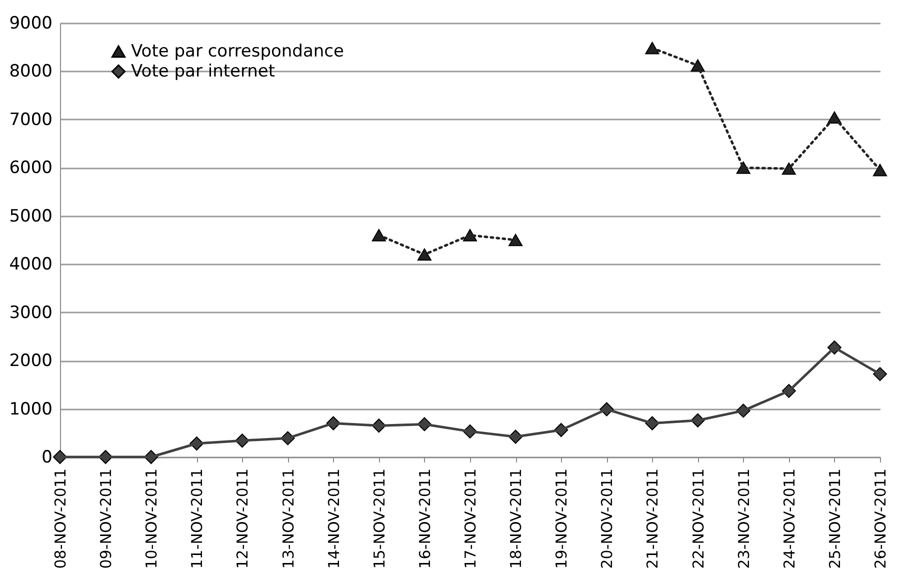  I want to click on x-tick-label: 16-NOV-2011, so click(425, 518).